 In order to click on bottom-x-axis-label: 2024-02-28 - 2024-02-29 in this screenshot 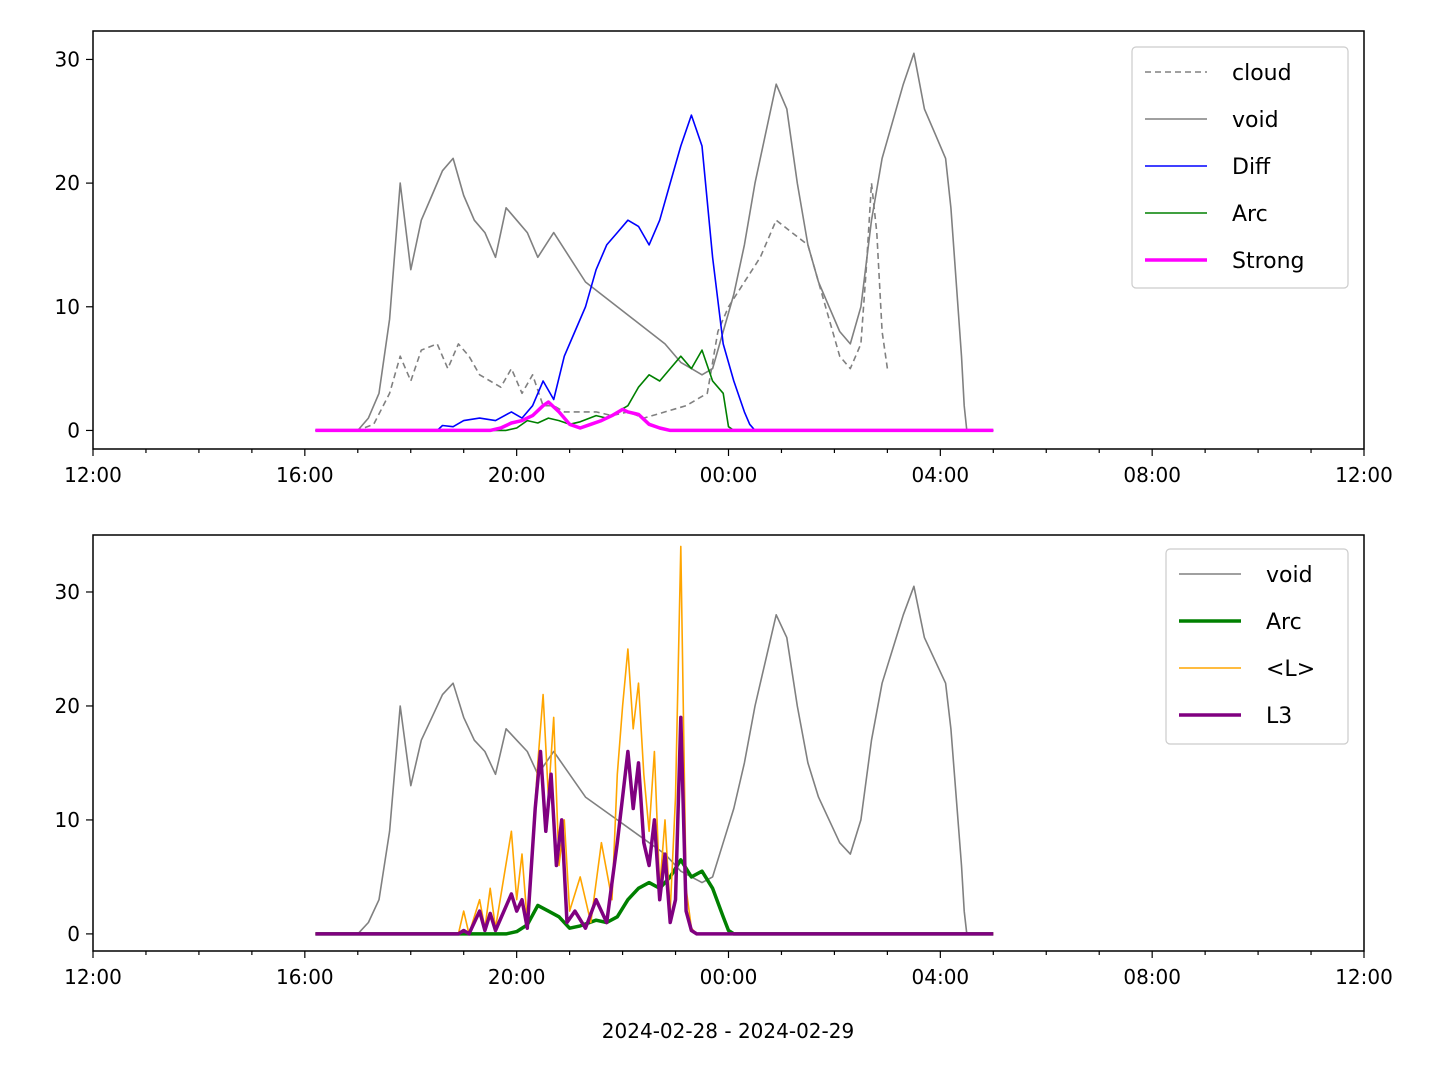, I will do `click(728, 1031)`.